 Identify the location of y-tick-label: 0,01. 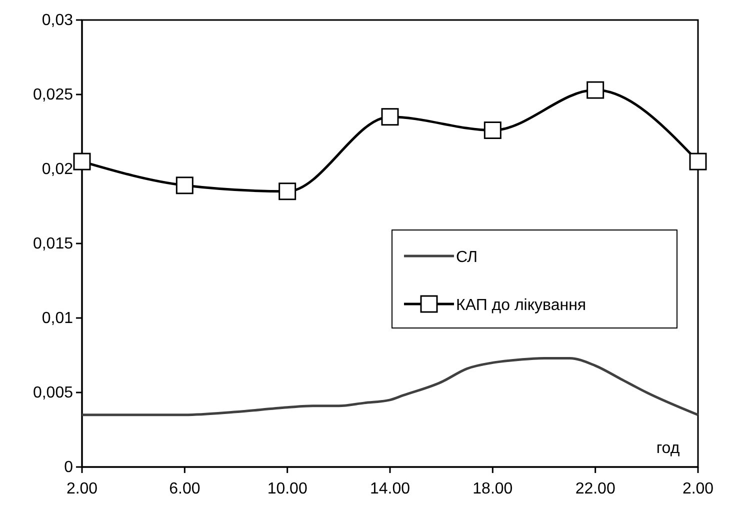
(58, 319).